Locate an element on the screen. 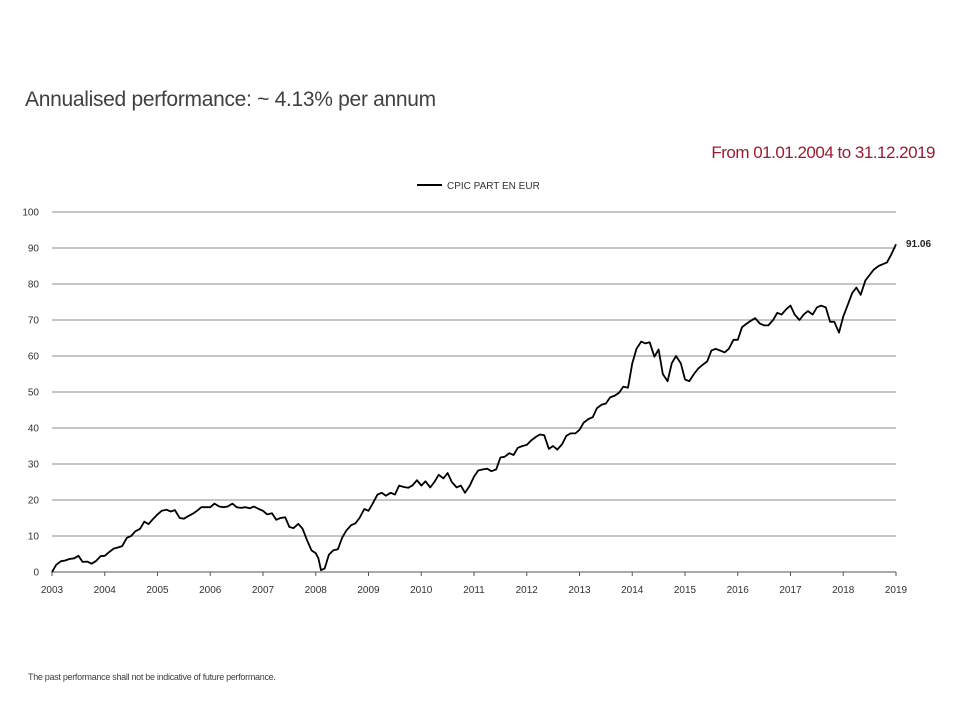 Image resolution: width=960 pixels, height=720 pixels. x-tick-label: 2005 is located at coordinates (157, 590).